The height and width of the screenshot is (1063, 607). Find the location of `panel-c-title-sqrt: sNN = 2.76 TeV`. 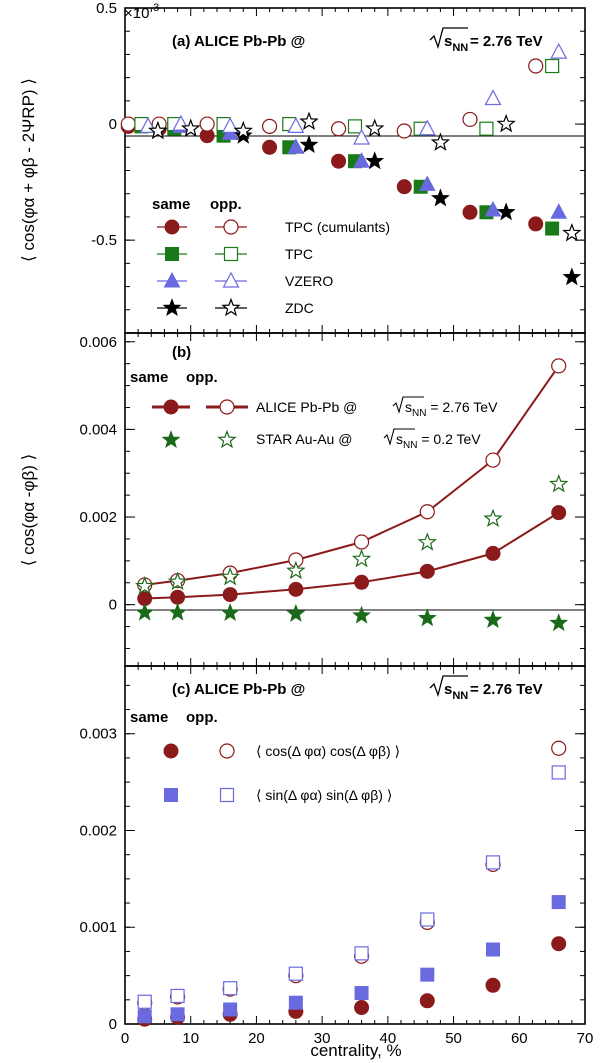

panel-c-title-sqrt: sNN = 2.76 TeV is located at coordinates (486, 688).